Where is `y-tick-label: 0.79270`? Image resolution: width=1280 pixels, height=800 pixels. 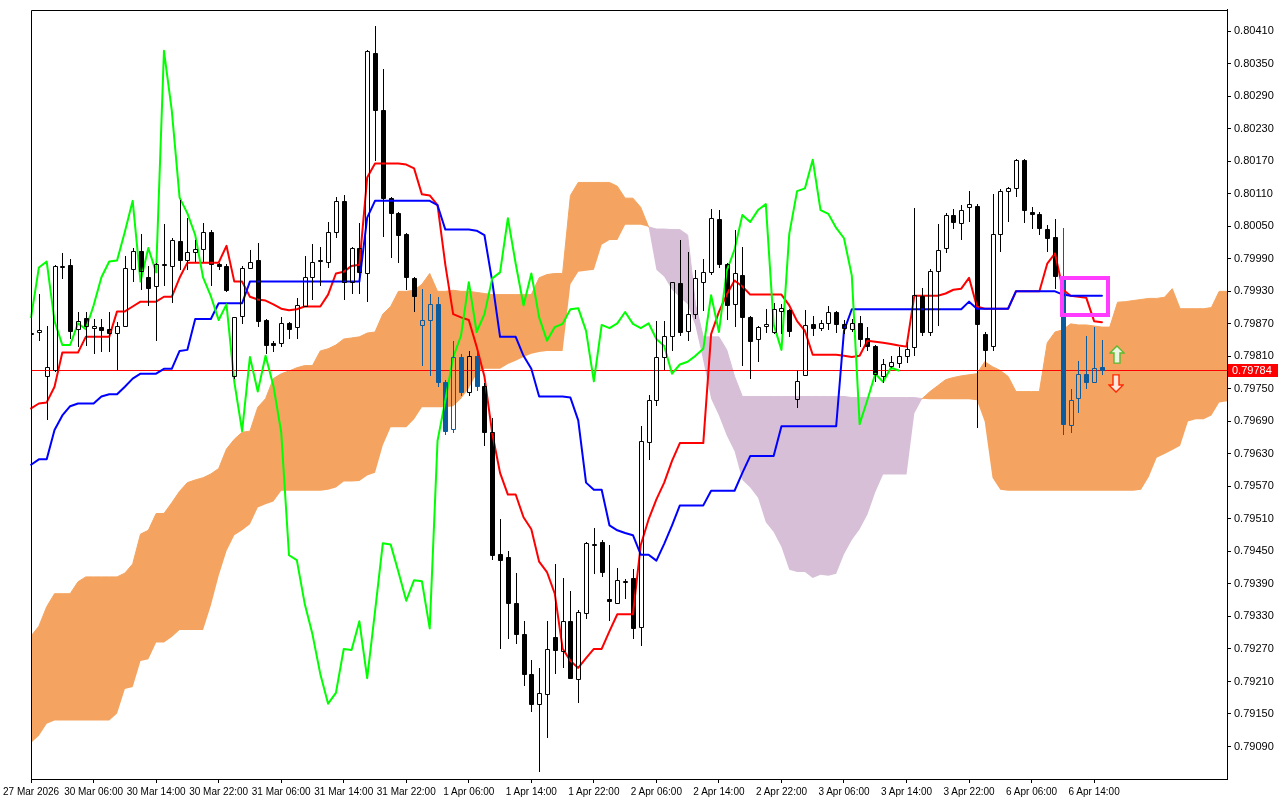
y-tick-label: 0.79270 is located at coordinates (1254, 647).